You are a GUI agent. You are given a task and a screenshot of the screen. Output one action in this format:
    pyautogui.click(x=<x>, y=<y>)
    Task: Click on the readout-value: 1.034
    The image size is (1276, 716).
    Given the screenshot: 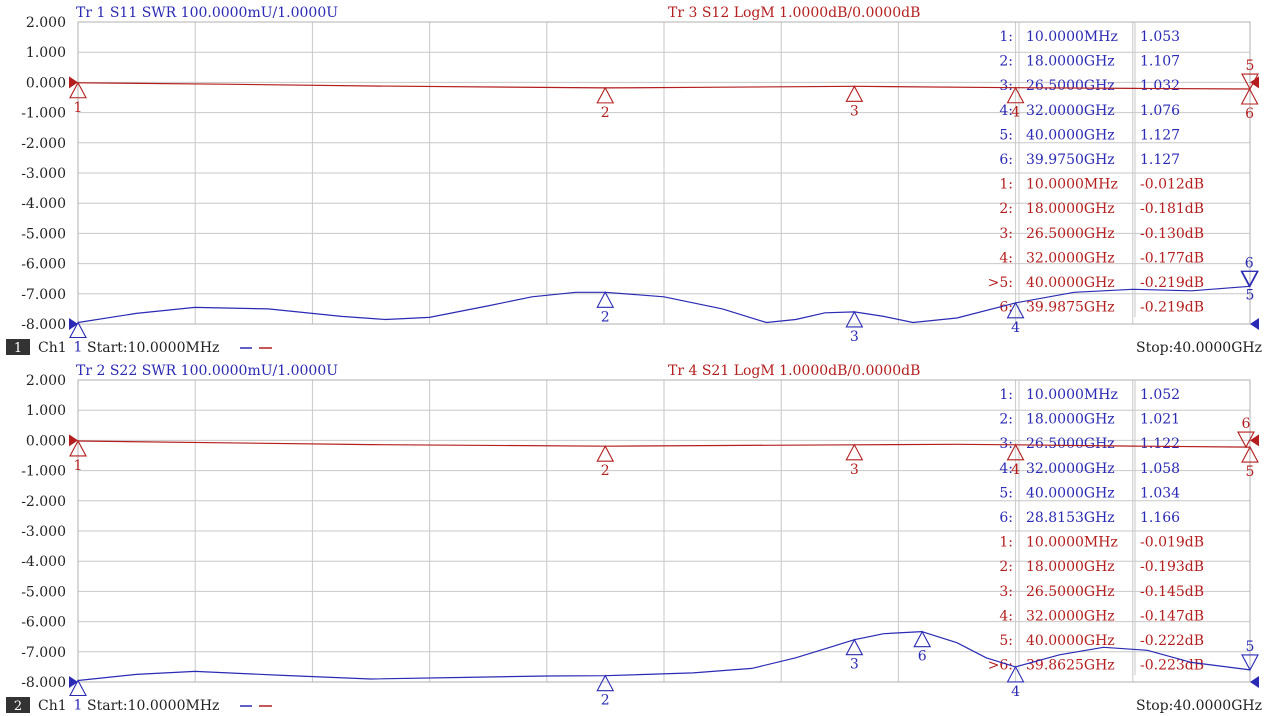 What is the action you would take?
    pyautogui.click(x=1160, y=493)
    